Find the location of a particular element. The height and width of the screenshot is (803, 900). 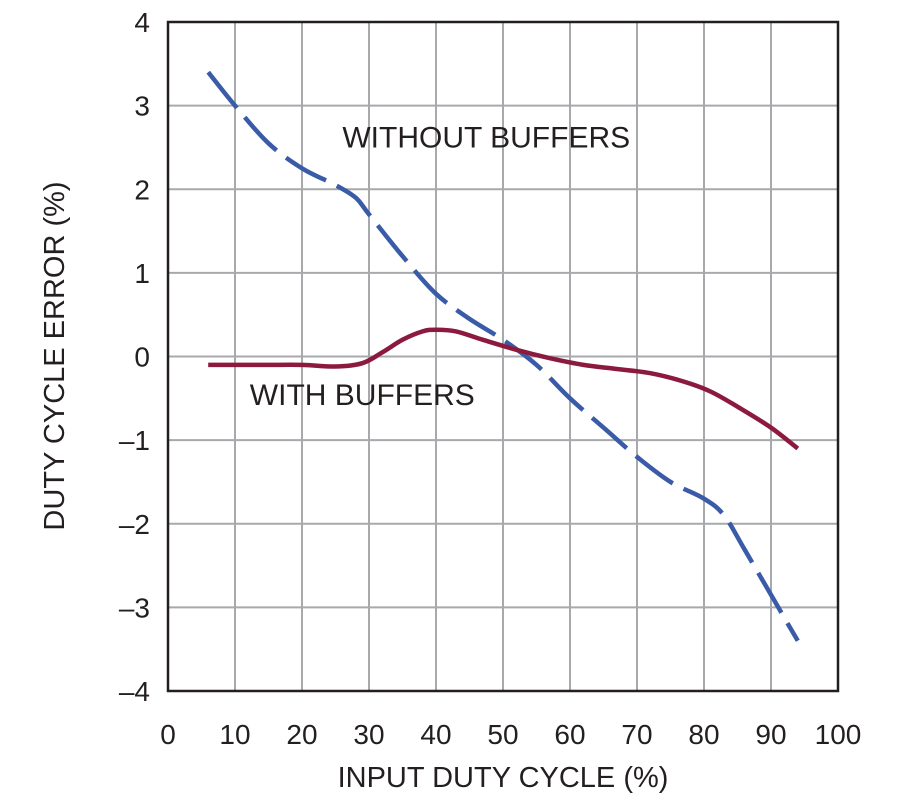

annotation-label: WITH BUFFERS is located at coordinates (362, 395).